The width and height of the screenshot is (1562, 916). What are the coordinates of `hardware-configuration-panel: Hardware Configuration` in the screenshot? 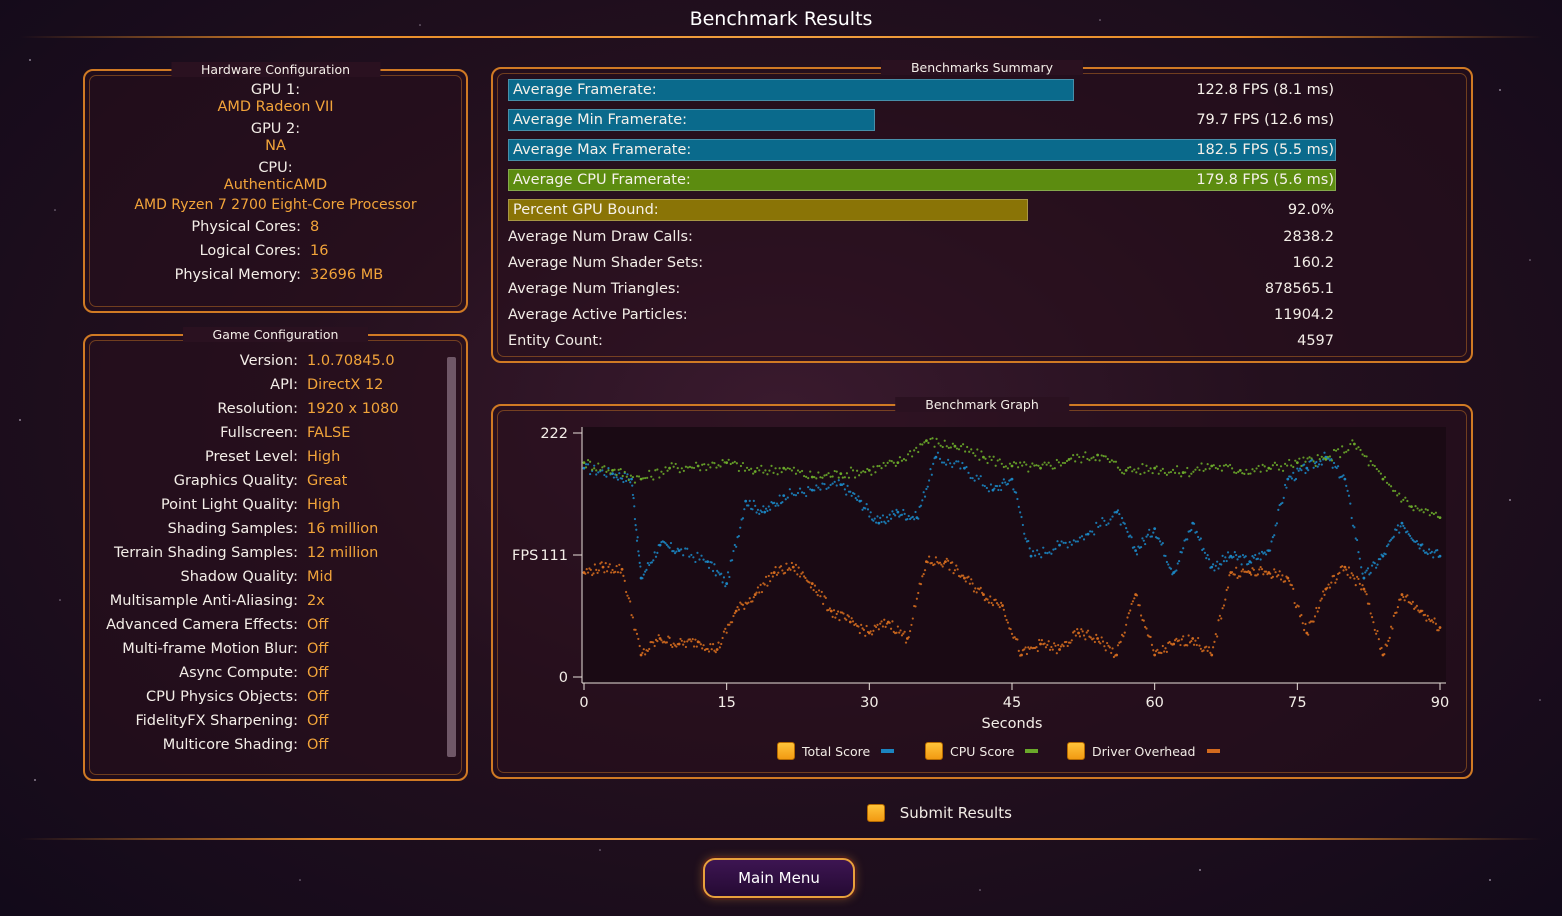 It's located at (275, 187).